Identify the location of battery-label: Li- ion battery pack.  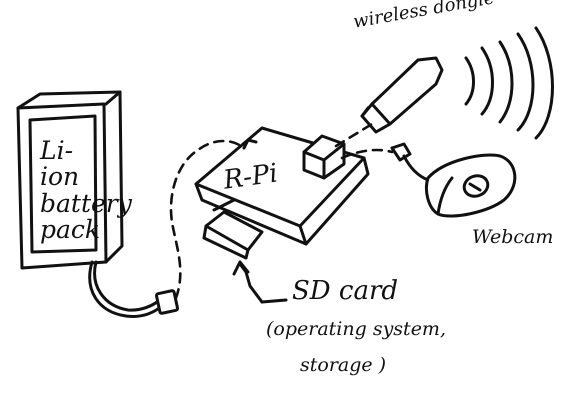
(86, 190).